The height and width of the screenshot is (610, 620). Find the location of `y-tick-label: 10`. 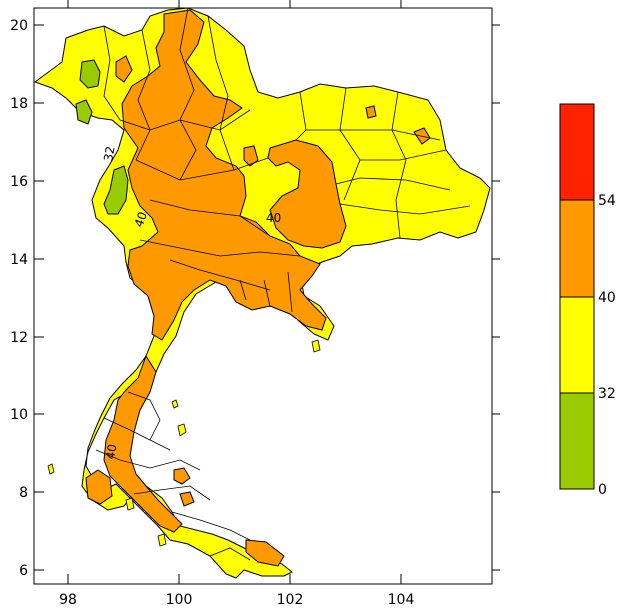

y-tick-label: 10 is located at coordinates (19, 415).